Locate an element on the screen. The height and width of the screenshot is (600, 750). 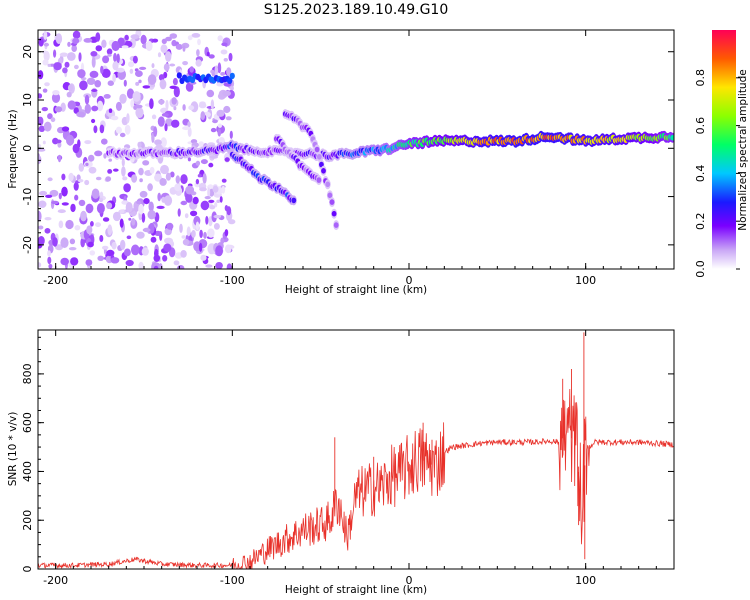
snr-x-axis-label: Height of straight line (km) is located at coordinates (356, 590).